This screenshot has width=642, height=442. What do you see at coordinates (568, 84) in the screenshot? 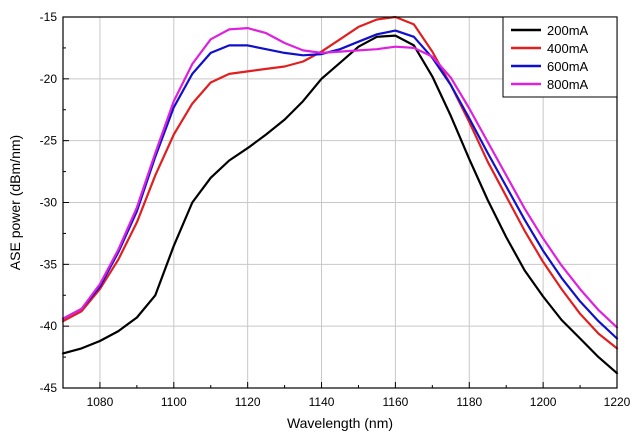
I see `legend-label-800mA: 800mA` at bounding box center [568, 84].